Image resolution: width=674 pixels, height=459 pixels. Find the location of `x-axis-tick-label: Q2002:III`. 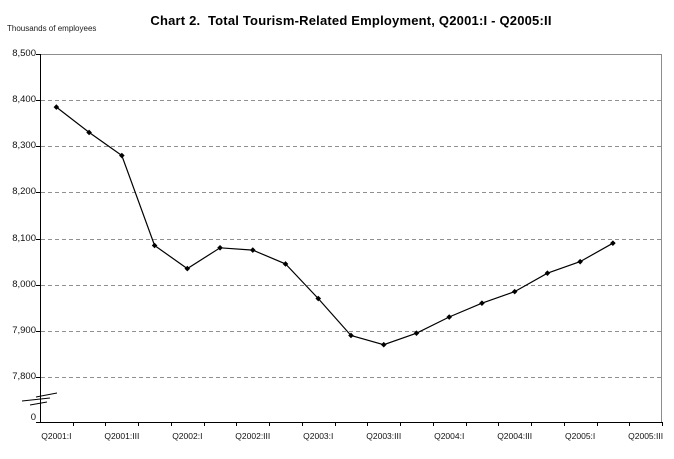

x-axis-tick-label: Q2002:III is located at coordinates (253, 436).